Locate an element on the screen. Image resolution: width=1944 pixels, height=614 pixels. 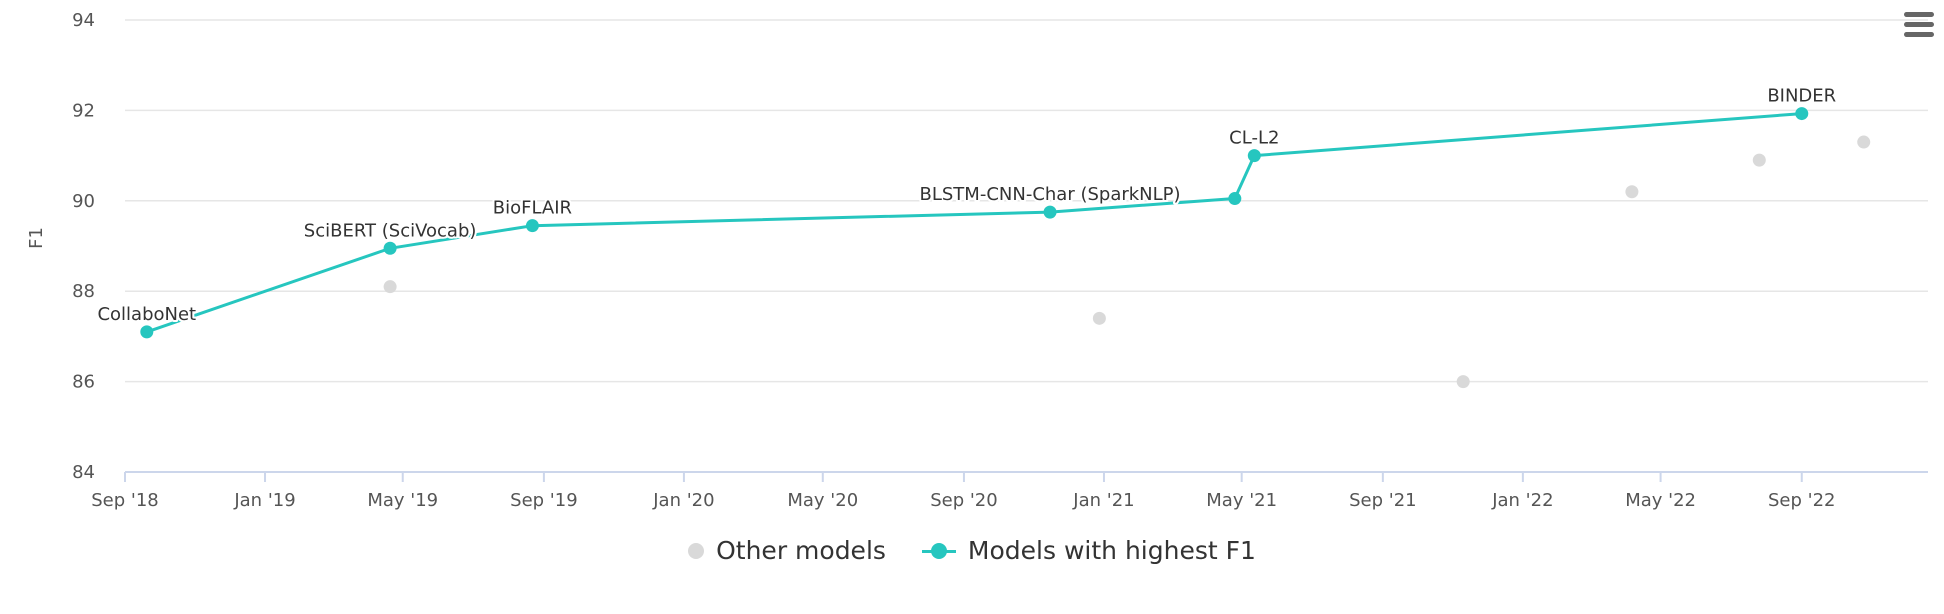
x-tick-label: May '22 is located at coordinates (1660, 500).